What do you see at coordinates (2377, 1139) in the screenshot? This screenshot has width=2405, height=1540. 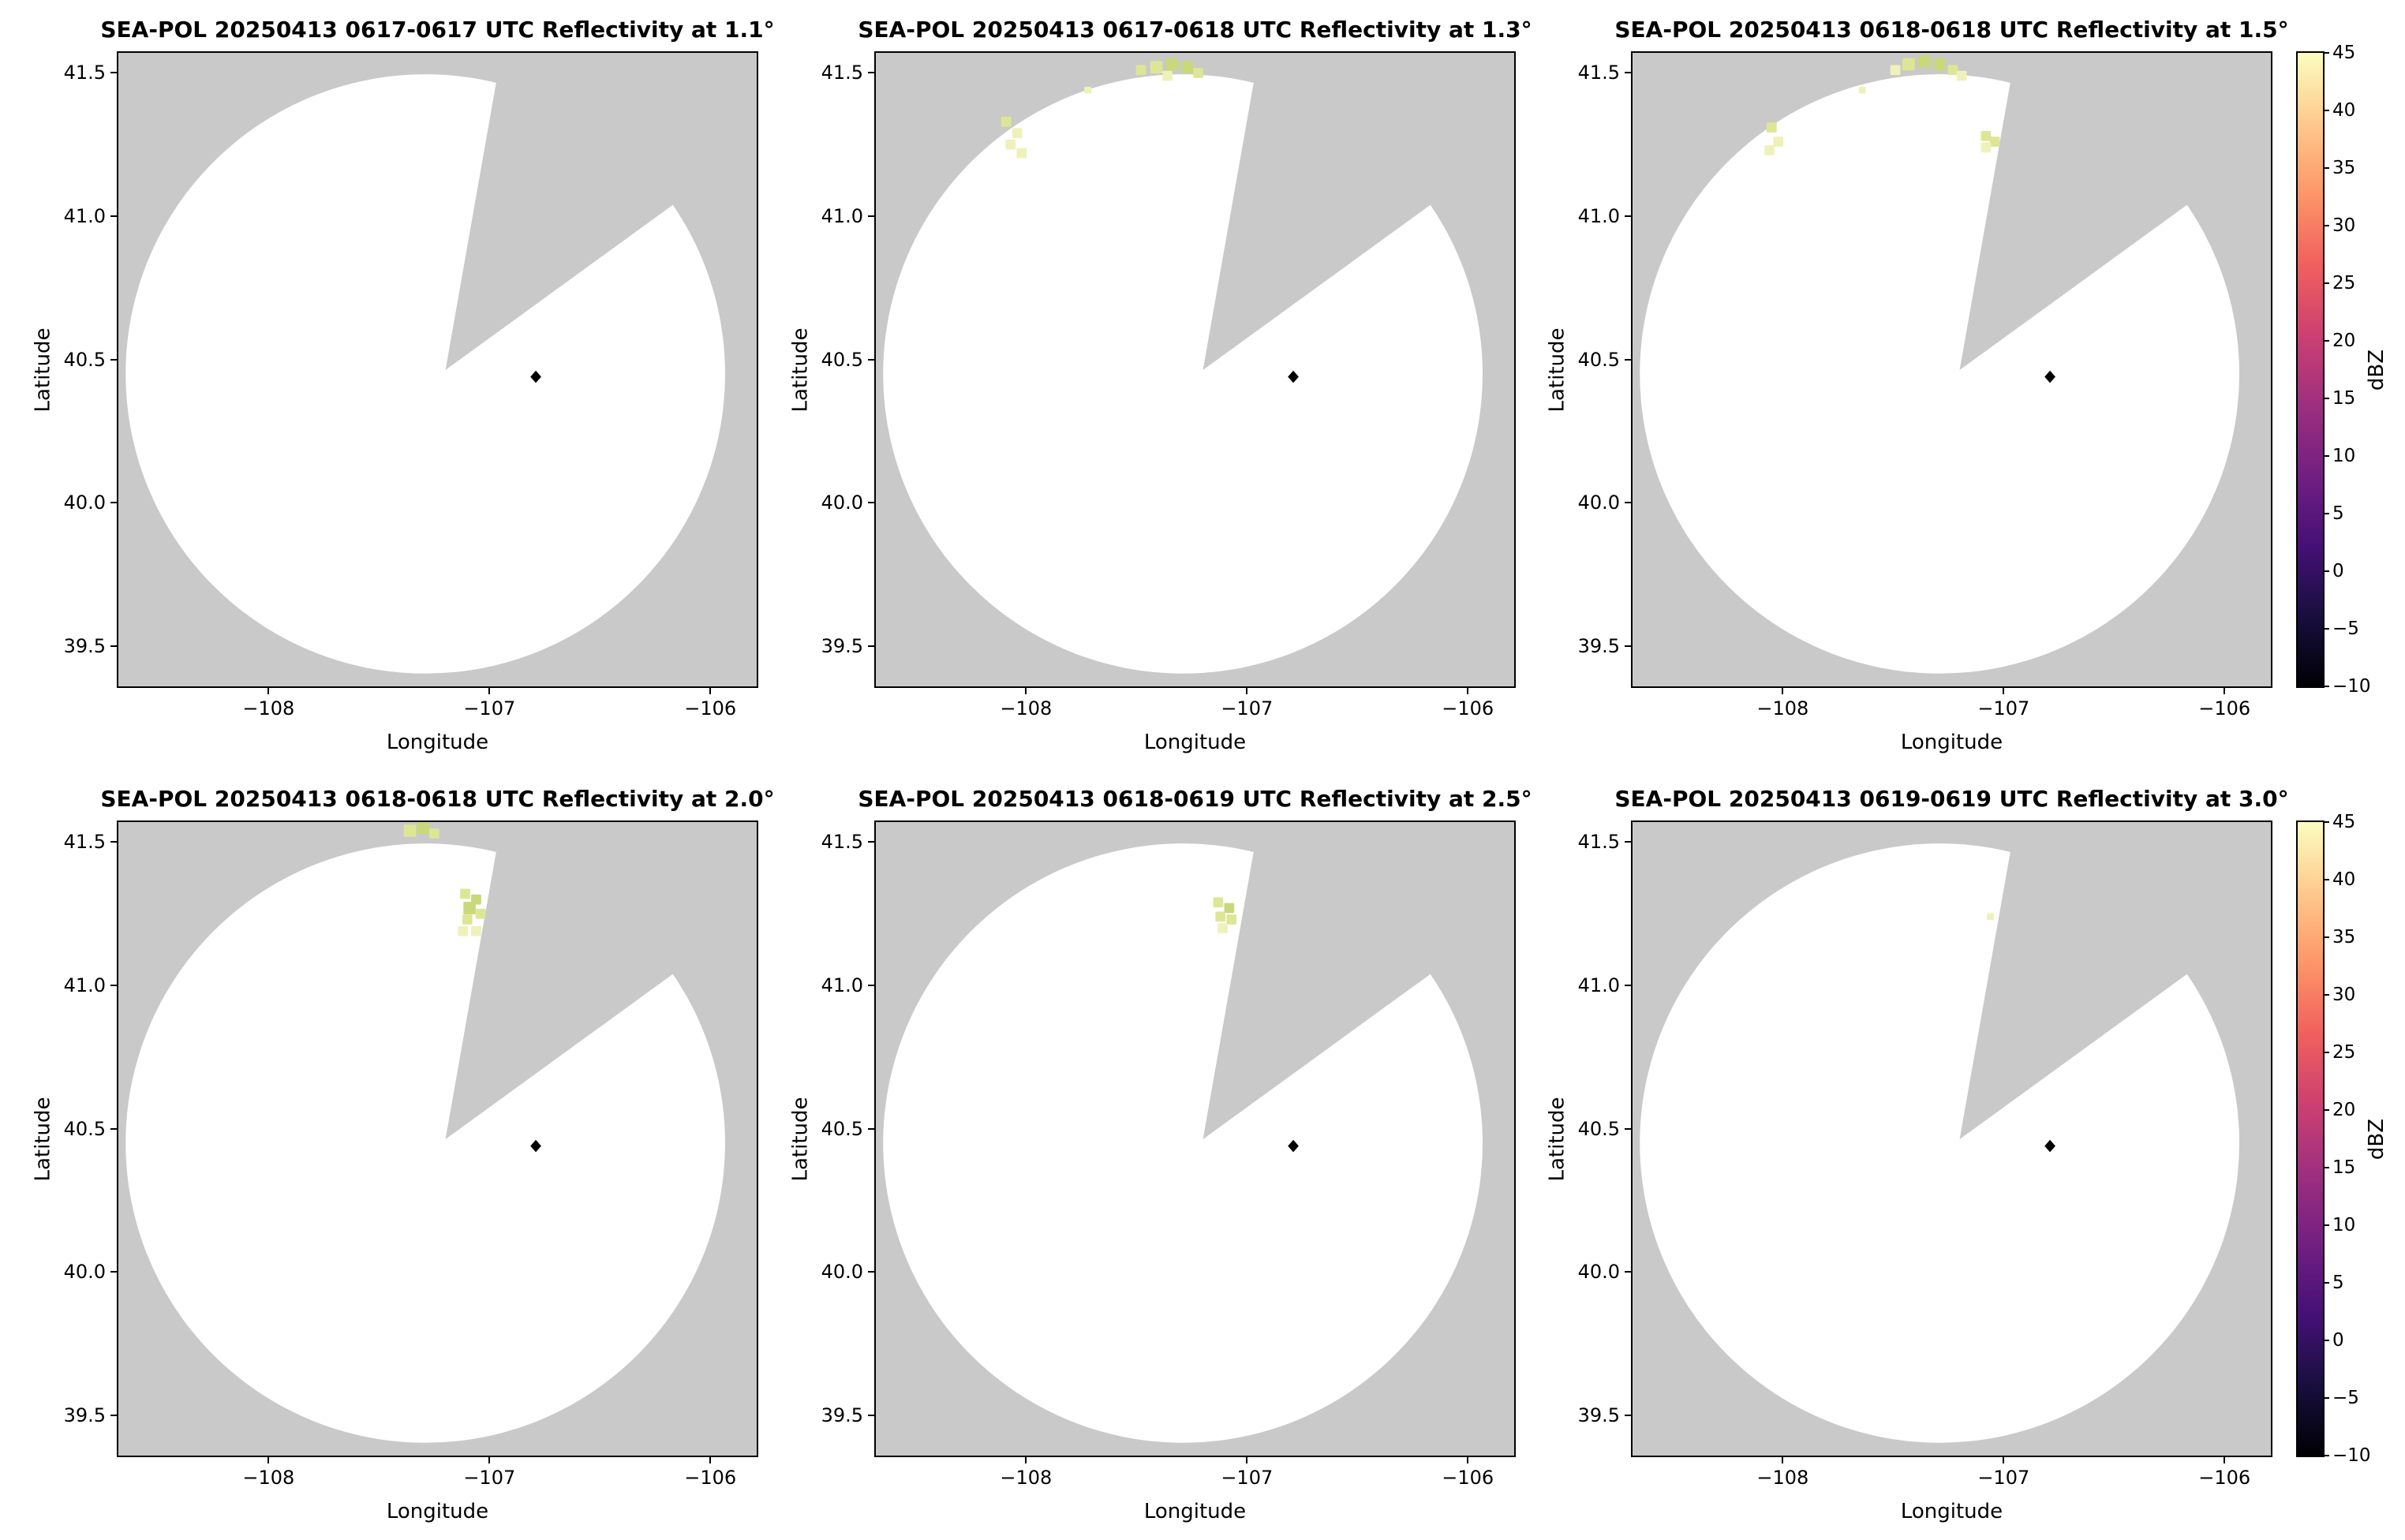 I see `colorbar-label-text: dBZ` at bounding box center [2377, 1139].